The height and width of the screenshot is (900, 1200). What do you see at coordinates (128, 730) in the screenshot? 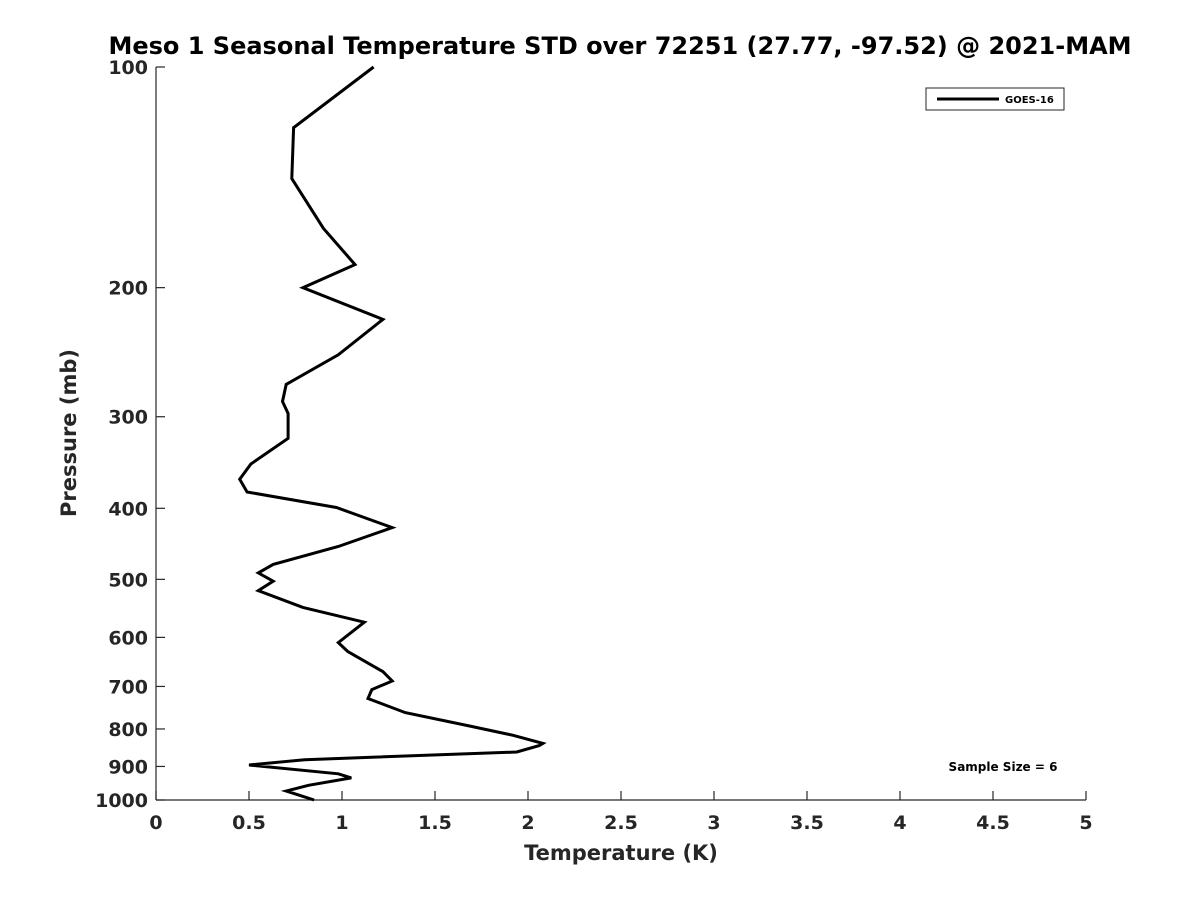
I see `y-tick-label: 800` at bounding box center [128, 730].